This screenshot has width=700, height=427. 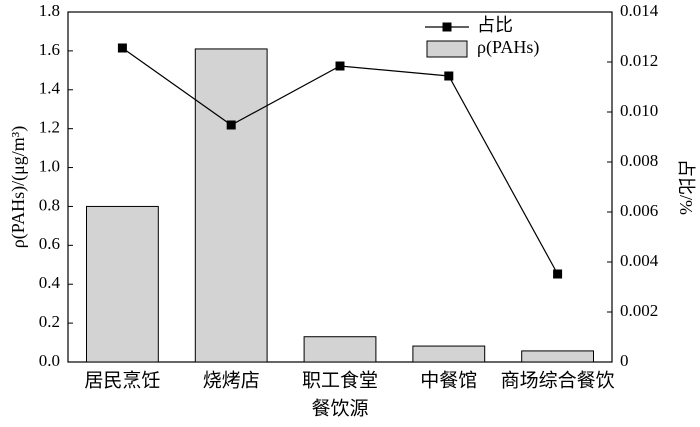 What do you see at coordinates (122, 380) in the screenshot?
I see `x-tick-label: 居民烹饪` at bounding box center [122, 380].